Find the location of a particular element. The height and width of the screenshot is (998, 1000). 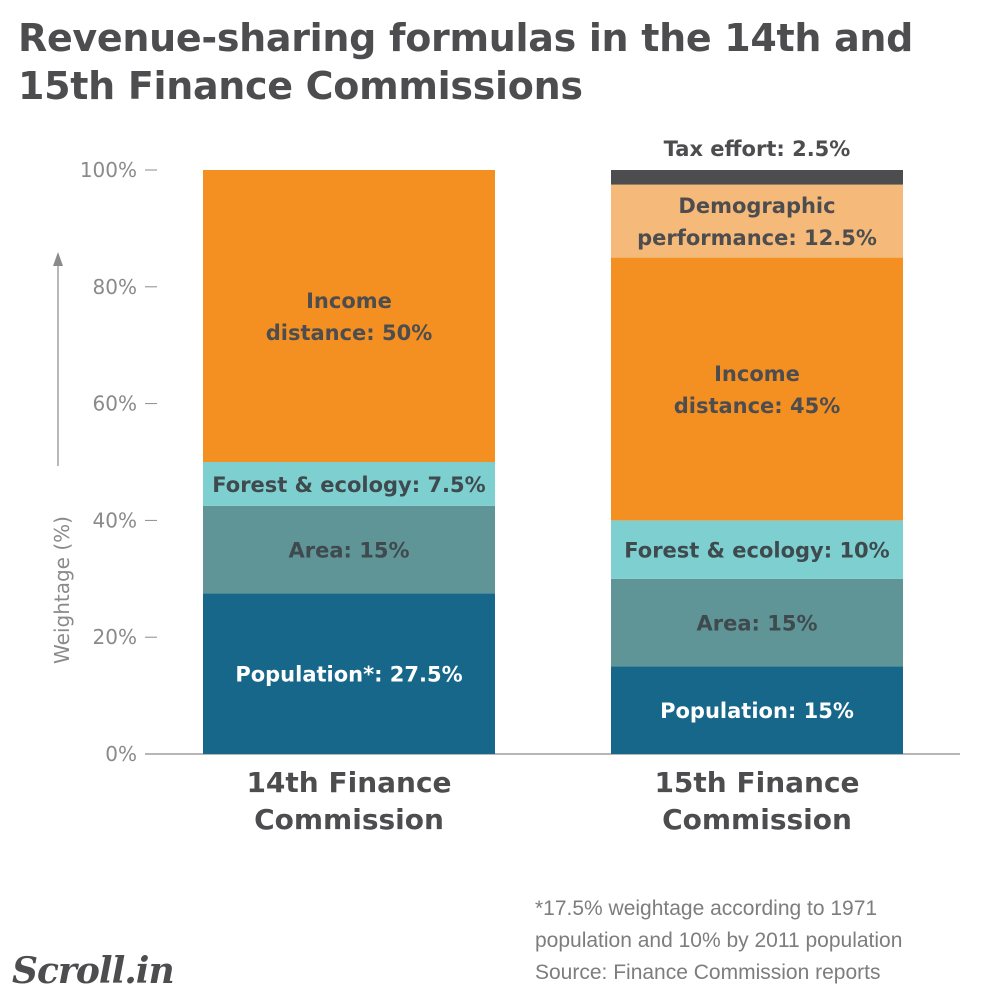

chart-title-line-2: 15th Finance Commissions is located at coordinates (300, 86).